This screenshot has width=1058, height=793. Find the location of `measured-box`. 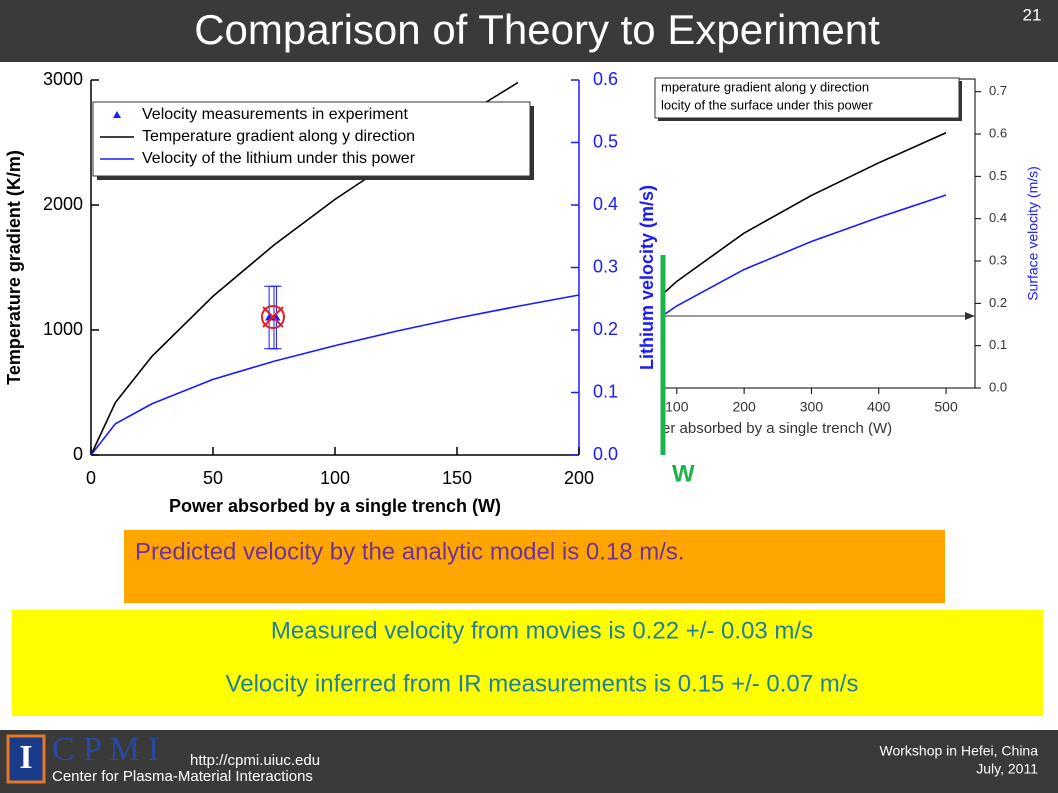

measured-box is located at coordinates (527, 663).